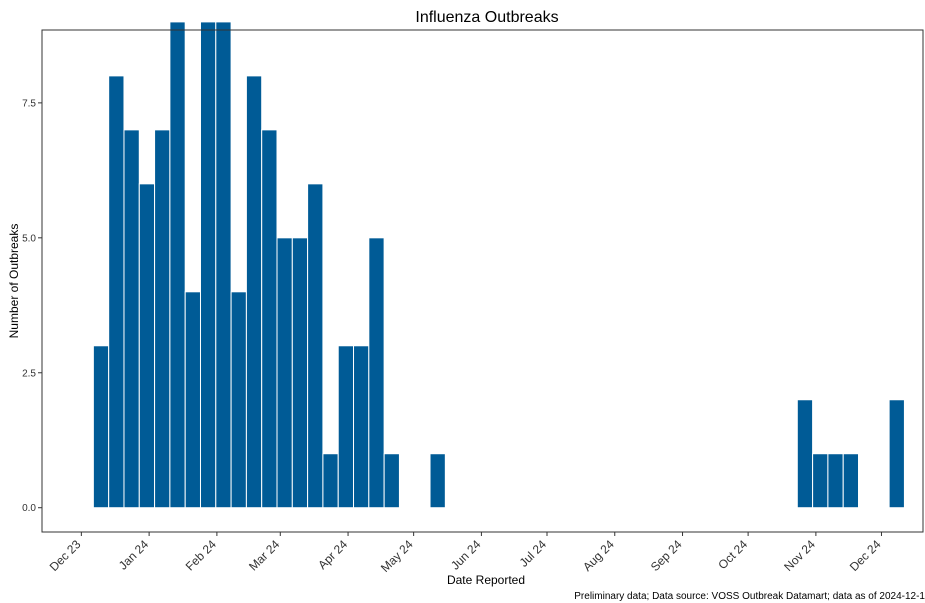  What do you see at coordinates (29, 103) in the screenshot?
I see `y-tick-label: 7.5` at bounding box center [29, 103].